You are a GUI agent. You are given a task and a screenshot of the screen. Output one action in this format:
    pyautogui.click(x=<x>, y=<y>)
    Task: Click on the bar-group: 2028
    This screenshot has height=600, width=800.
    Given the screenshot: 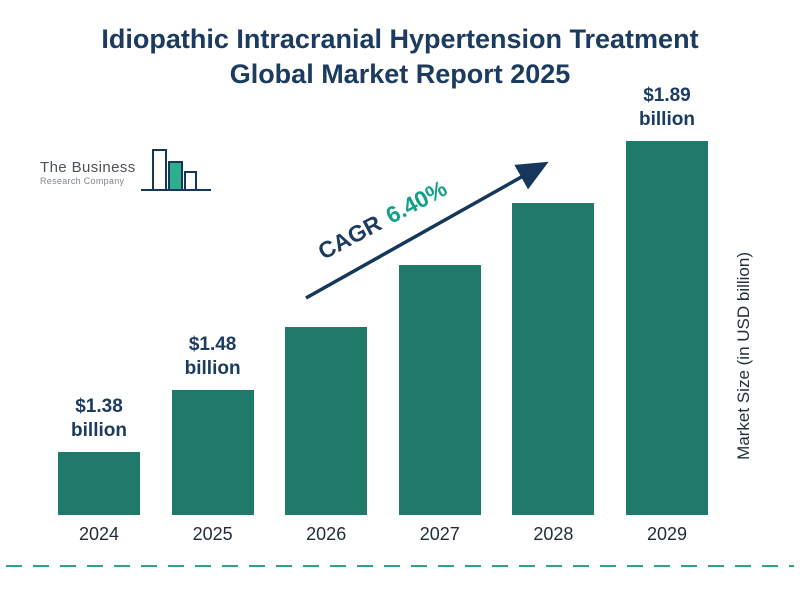 What is the action you would take?
    pyautogui.click(x=553, y=374)
    